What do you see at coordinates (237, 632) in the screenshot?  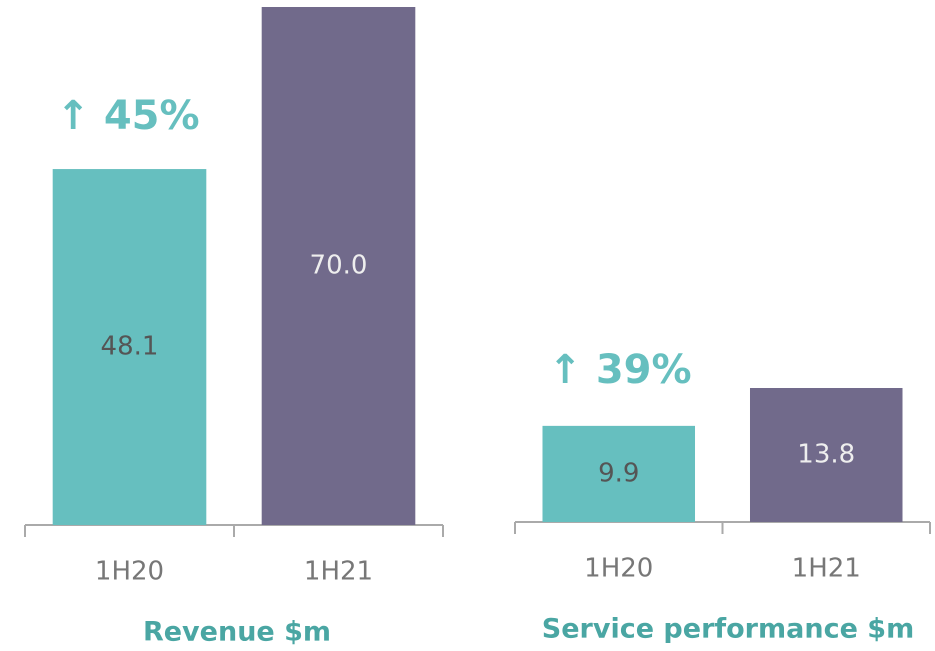 I see `chart-title: Revenue $m` at bounding box center [237, 632].